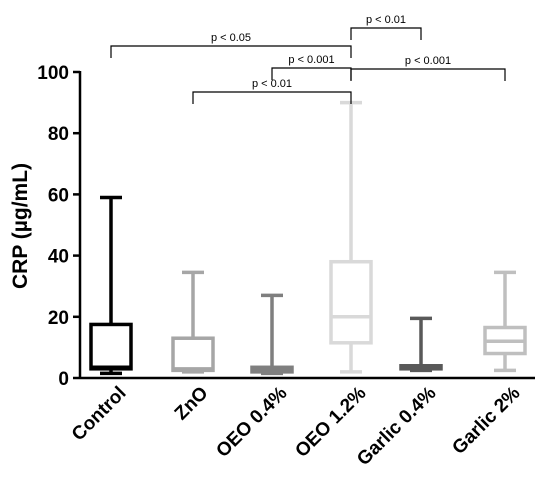 The height and width of the screenshot is (501, 550). I want to click on significance-bracket: p < 0.05, so click(231, 45).